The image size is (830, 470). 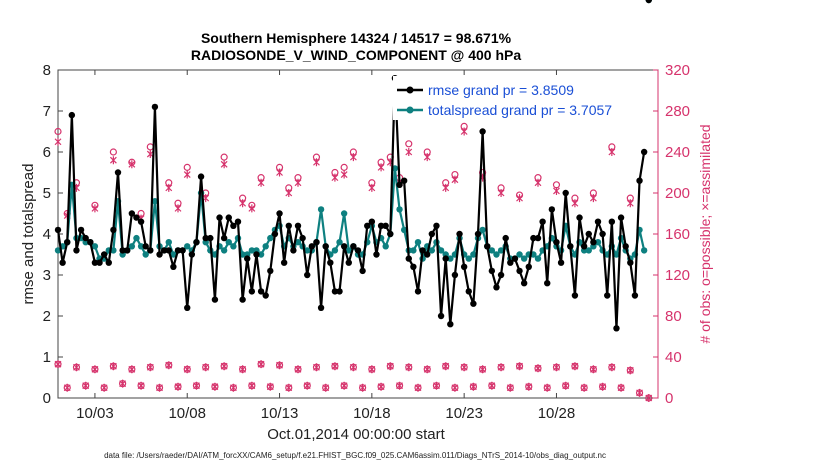 What do you see at coordinates (673, 316) in the screenshot?
I see `ytick-right-label: 80` at bounding box center [673, 316].